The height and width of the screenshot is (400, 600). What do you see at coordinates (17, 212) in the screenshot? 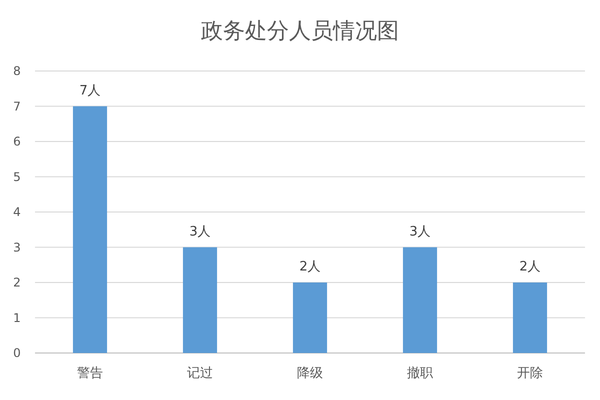
I see `y-tick-label: 4` at bounding box center [17, 212].